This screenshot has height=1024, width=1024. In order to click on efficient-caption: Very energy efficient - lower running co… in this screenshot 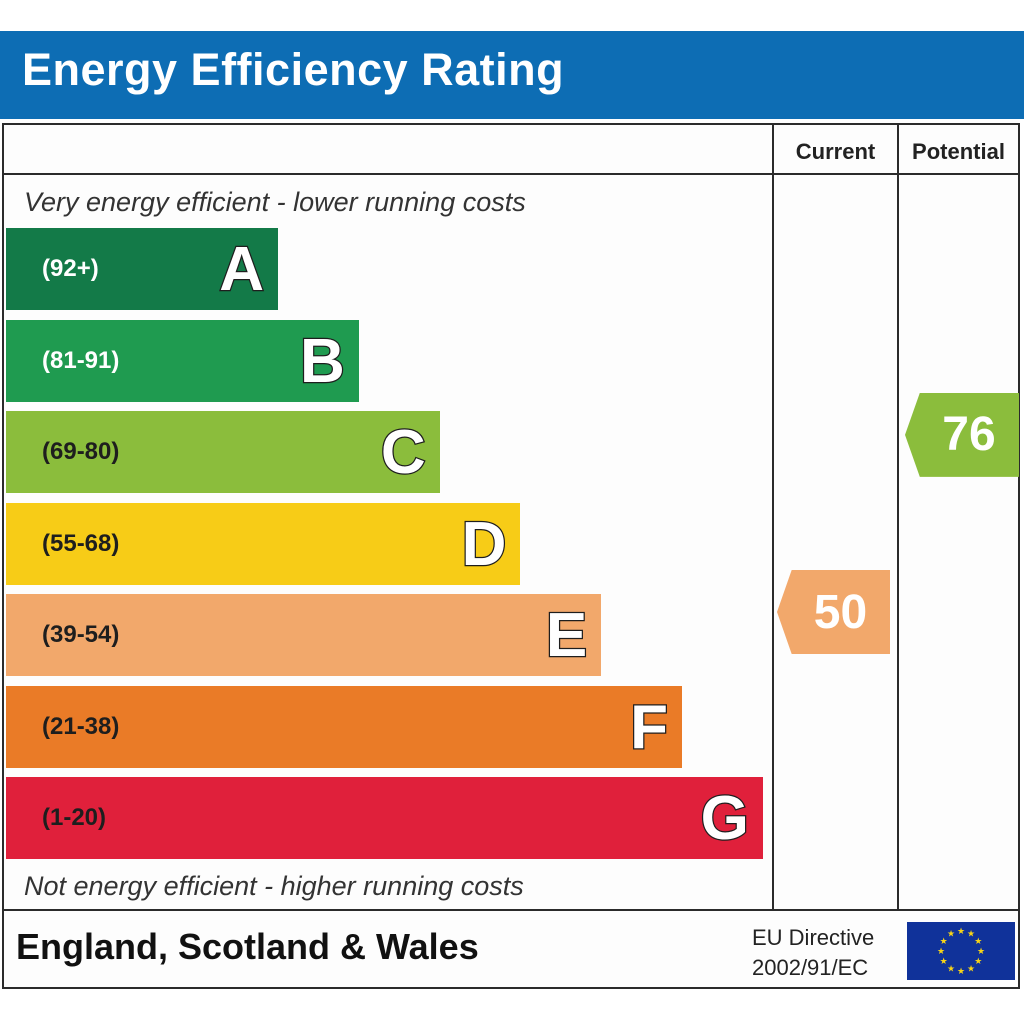, I will do `click(275, 202)`.